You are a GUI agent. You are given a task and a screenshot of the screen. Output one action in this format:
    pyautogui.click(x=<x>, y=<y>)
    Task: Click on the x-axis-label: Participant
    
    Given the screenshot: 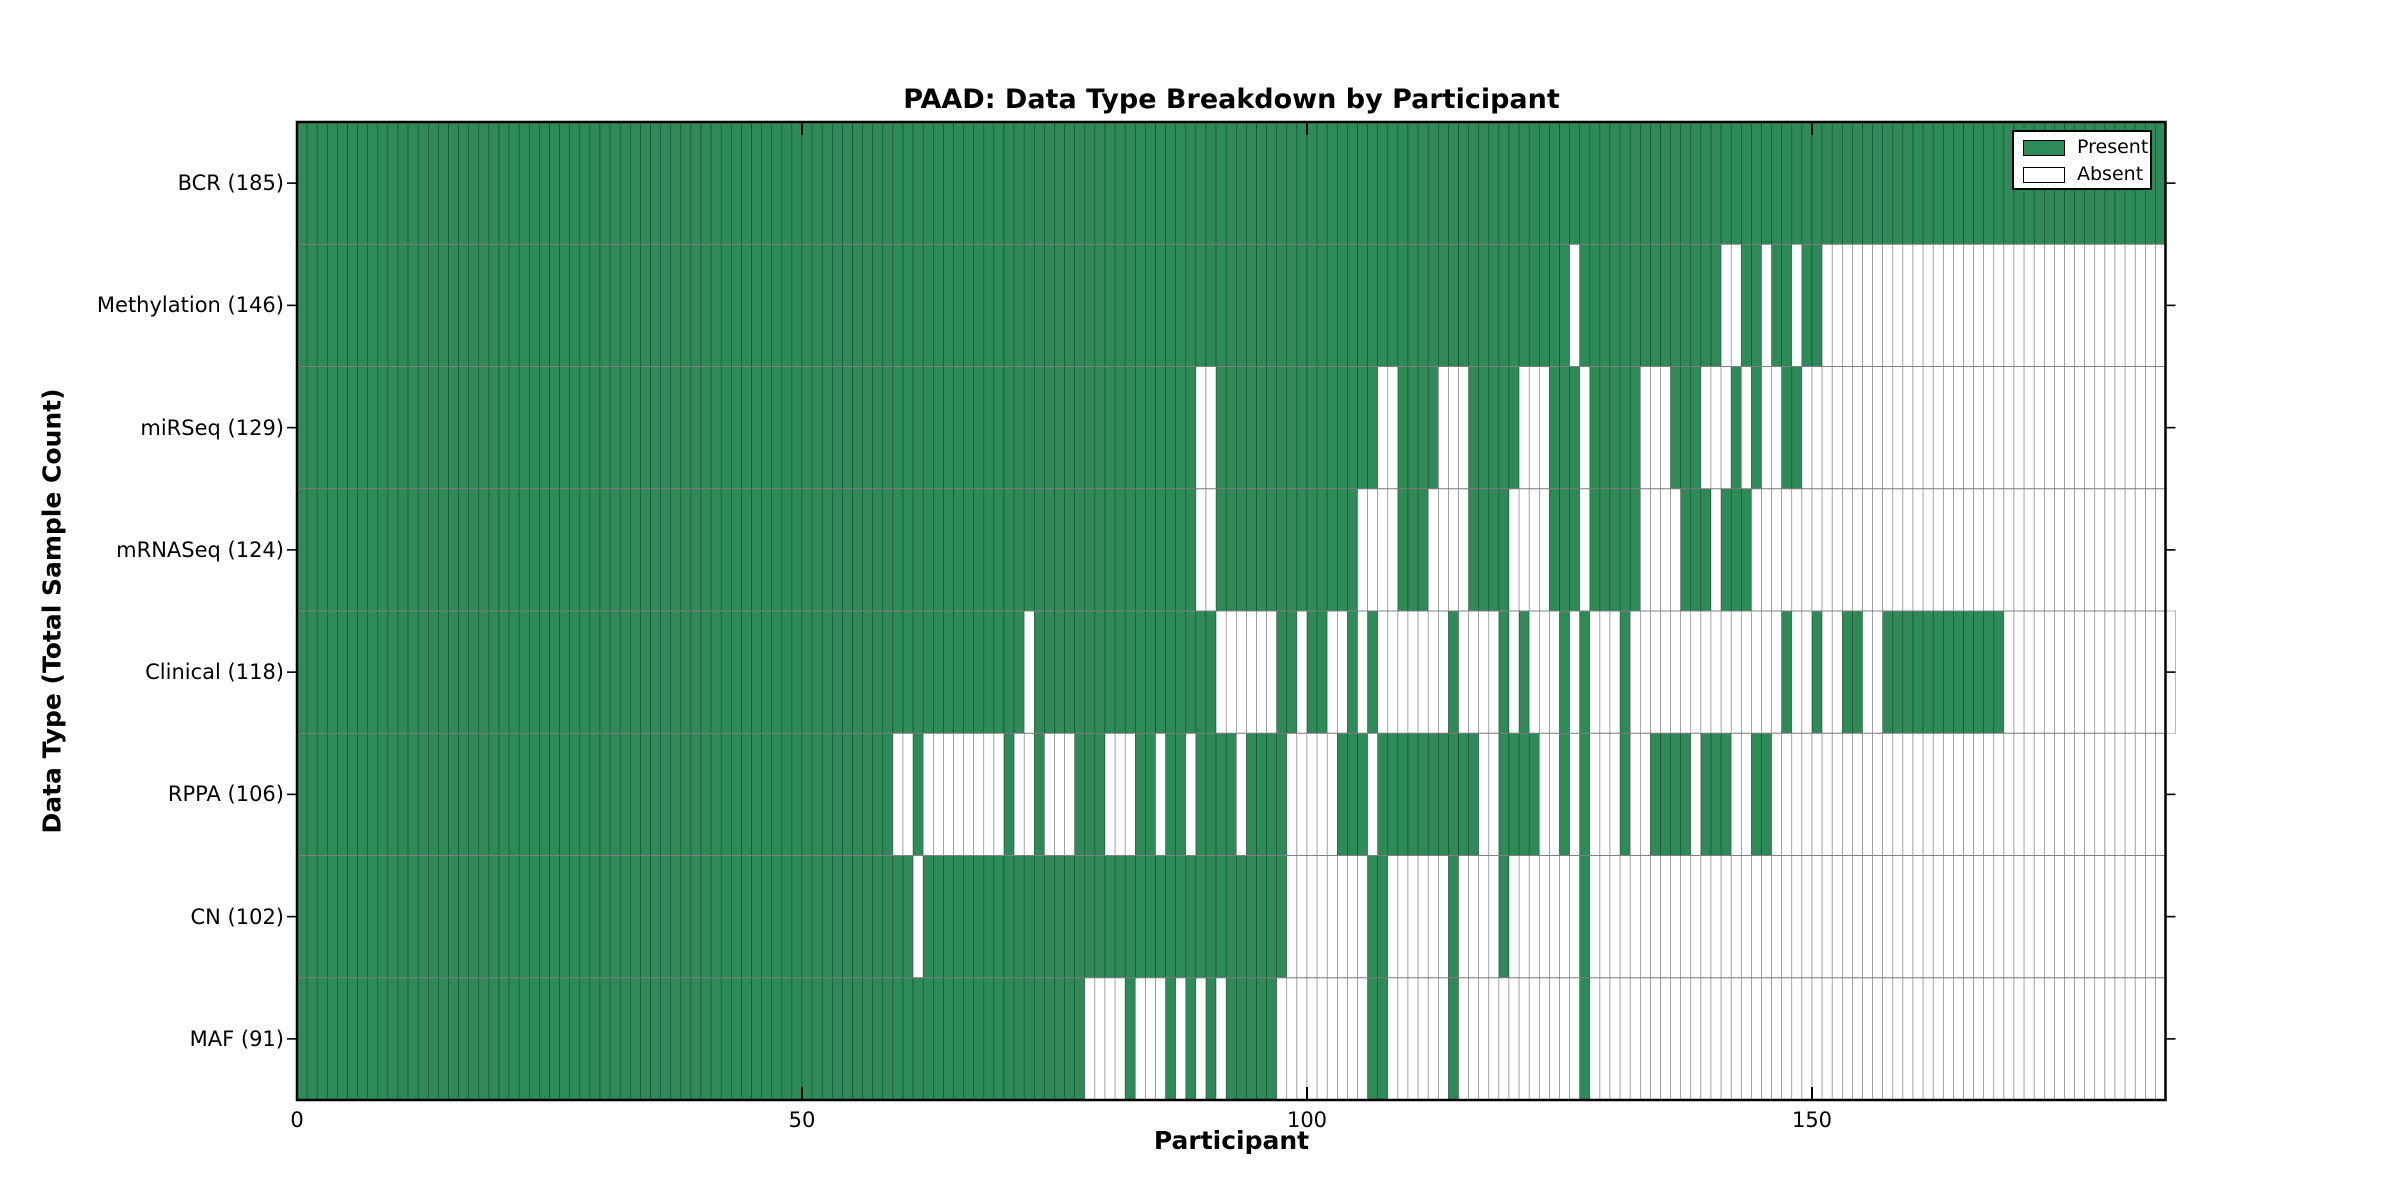 What is the action you would take?
    pyautogui.click(x=1231, y=1140)
    